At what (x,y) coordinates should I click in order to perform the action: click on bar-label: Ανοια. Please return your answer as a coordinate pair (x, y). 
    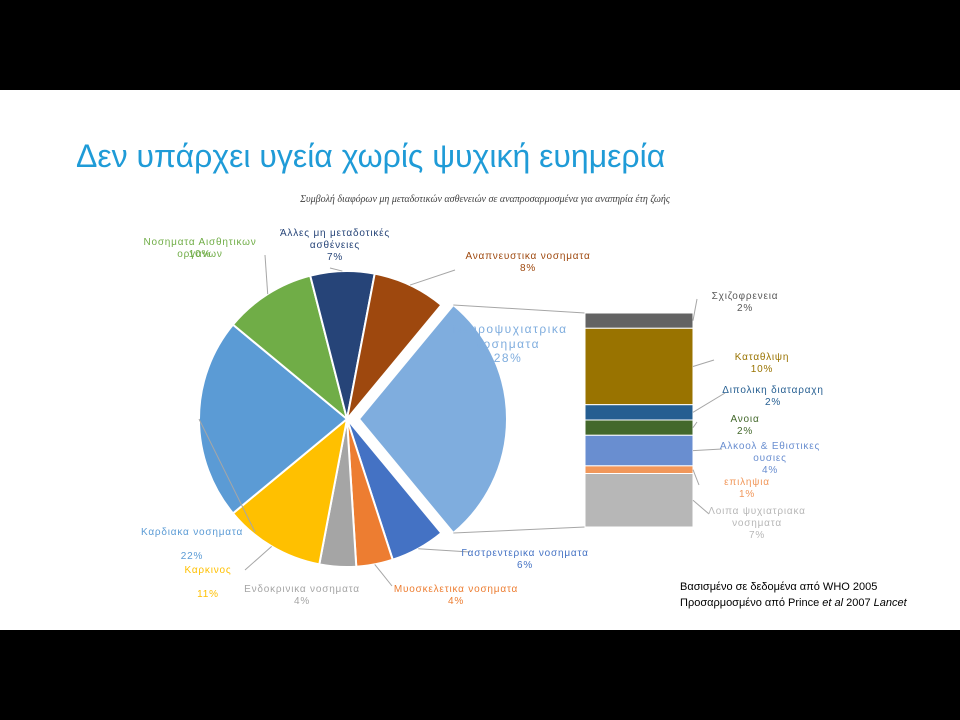
    Looking at the image, I should click on (745, 419).